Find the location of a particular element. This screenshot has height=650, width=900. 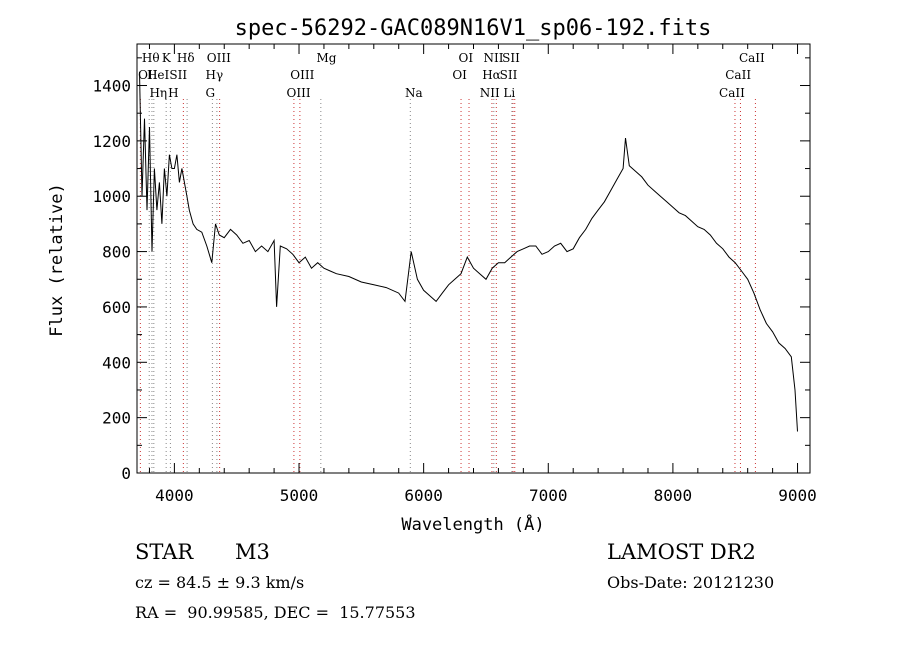

object-subclass: M3 is located at coordinates (252, 552).